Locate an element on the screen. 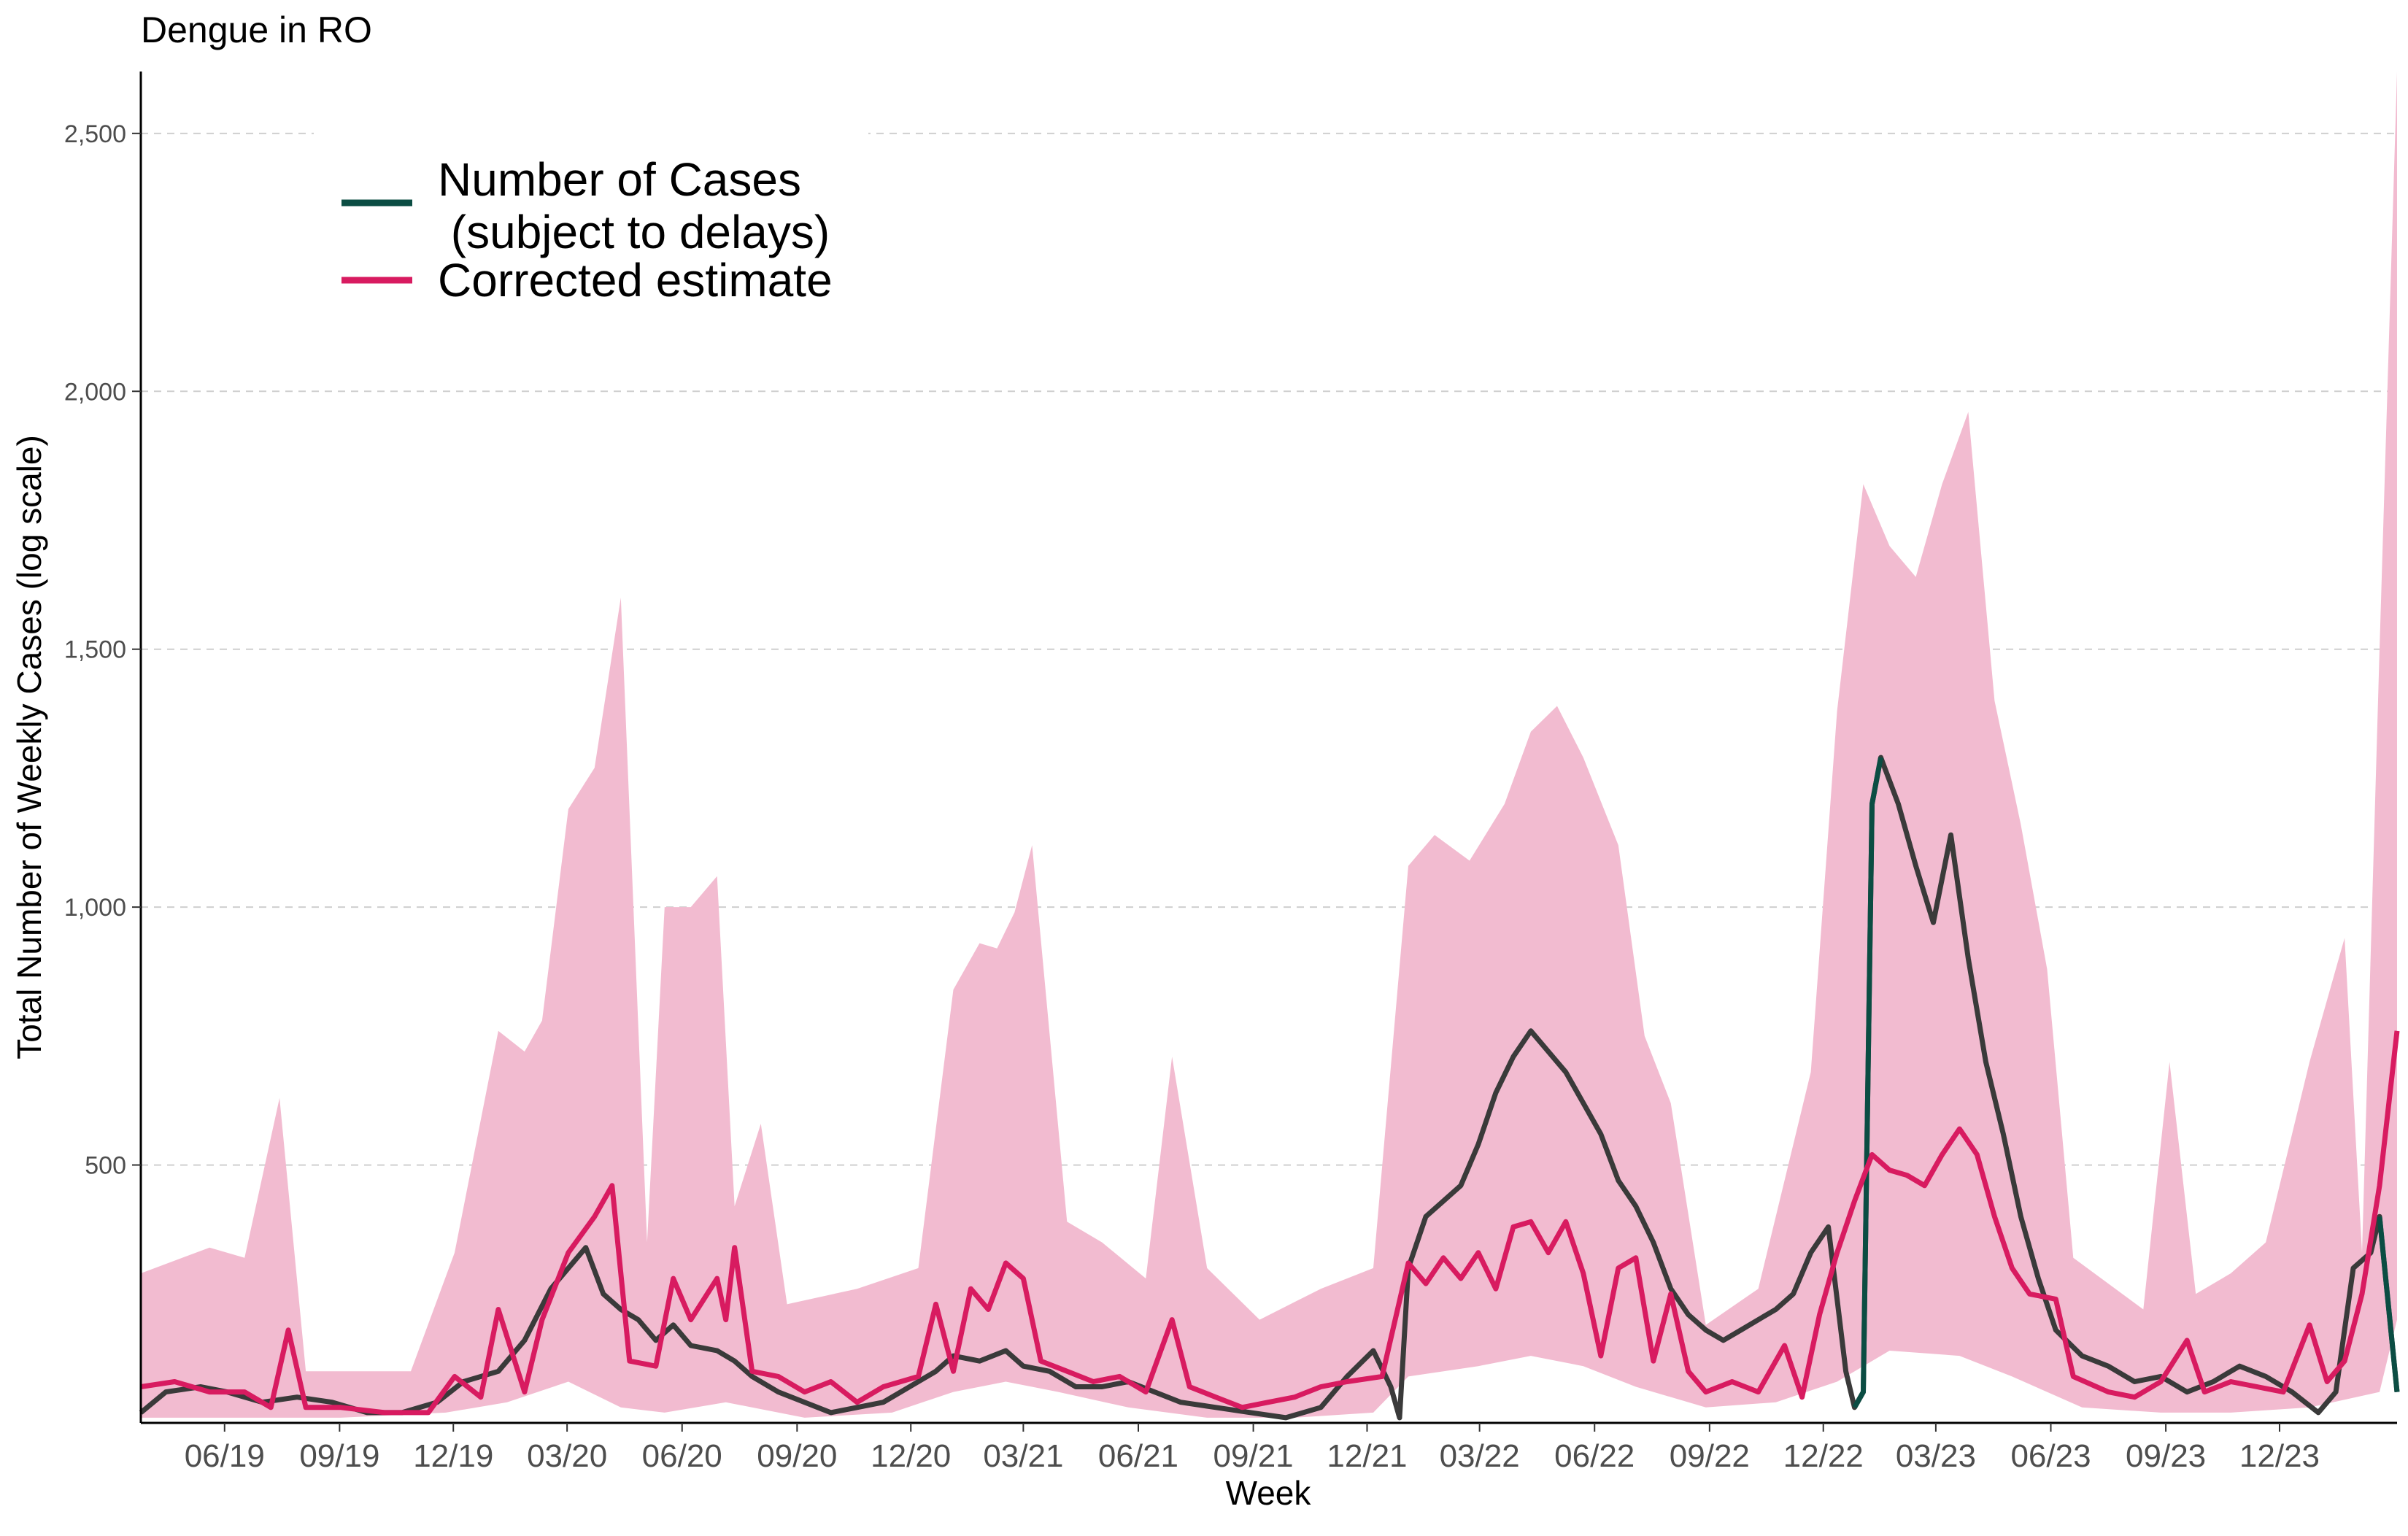 This screenshot has height=1536, width=2408. legend-label-number-of-cases-line1: Number of Cases is located at coordinates (619, 179).